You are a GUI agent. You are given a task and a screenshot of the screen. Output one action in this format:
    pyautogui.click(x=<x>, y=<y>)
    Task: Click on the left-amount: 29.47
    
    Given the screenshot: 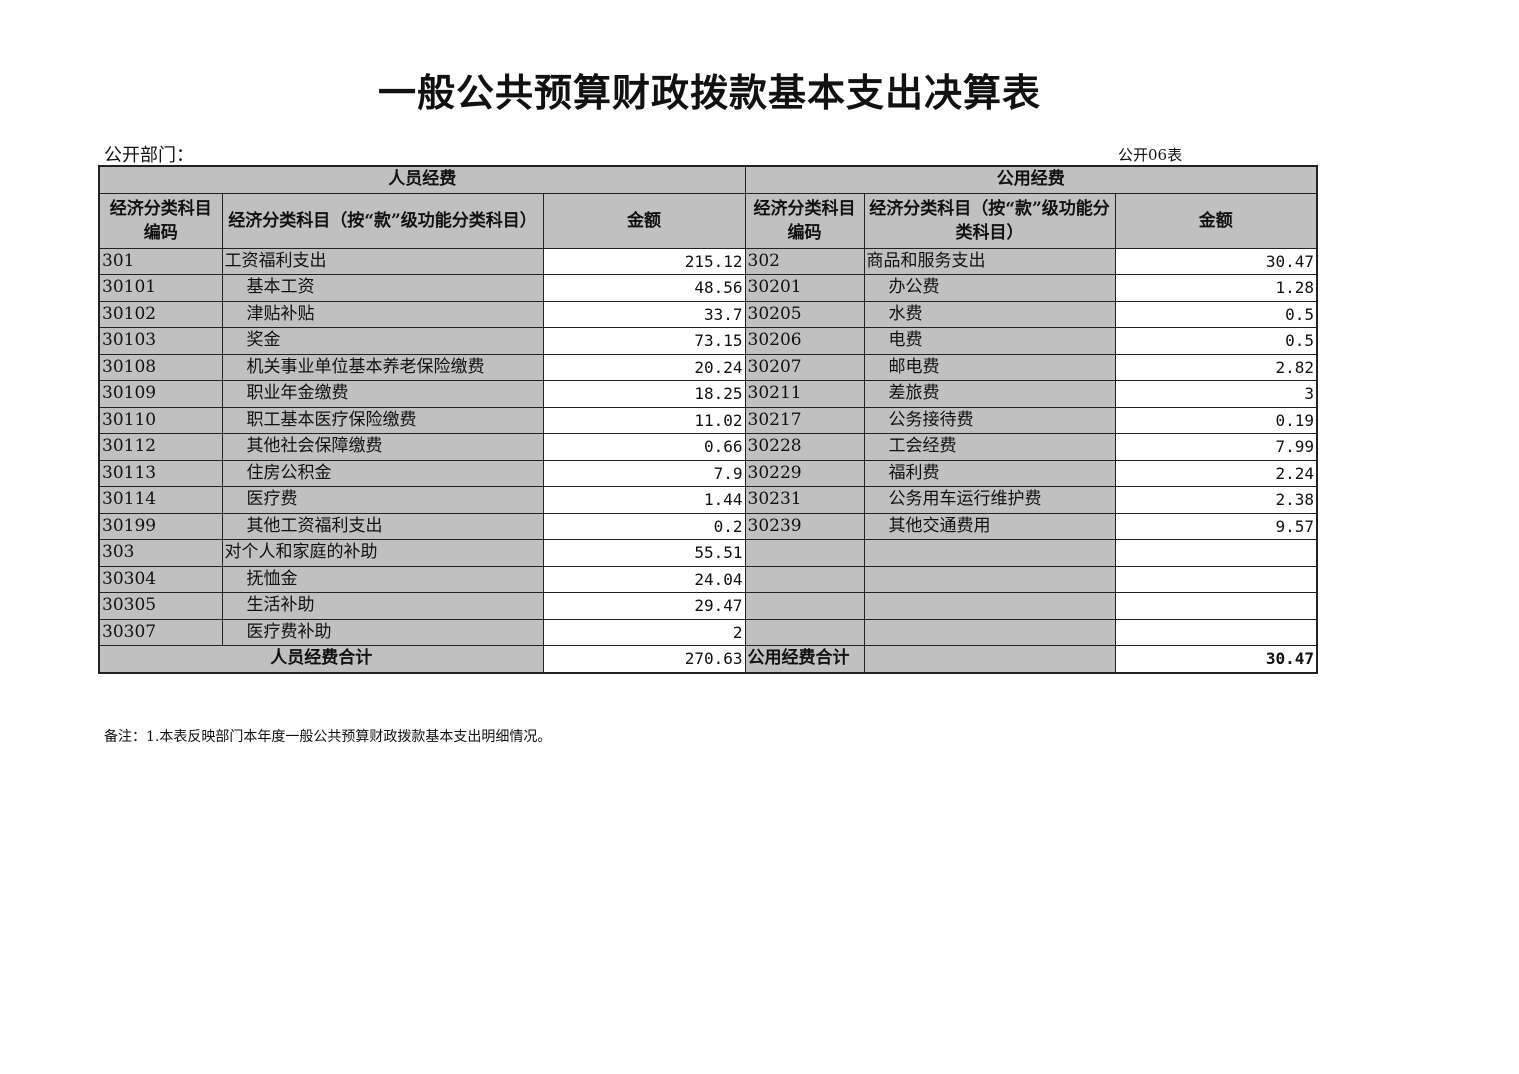 What is the action you would take?
    pyautogui.click(x=644, y=606)
    